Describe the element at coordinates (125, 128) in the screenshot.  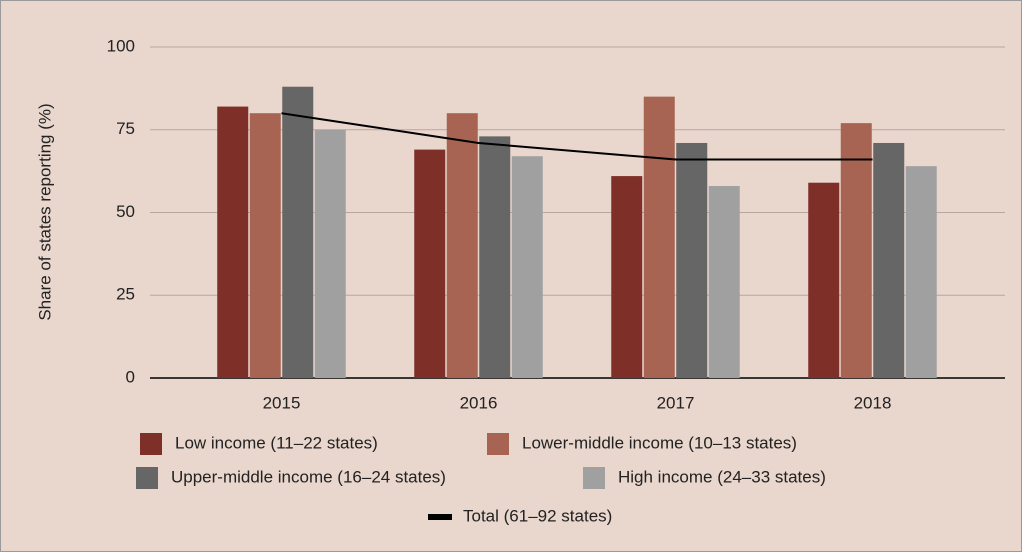
I see `y-tick-label: 75` at that location.